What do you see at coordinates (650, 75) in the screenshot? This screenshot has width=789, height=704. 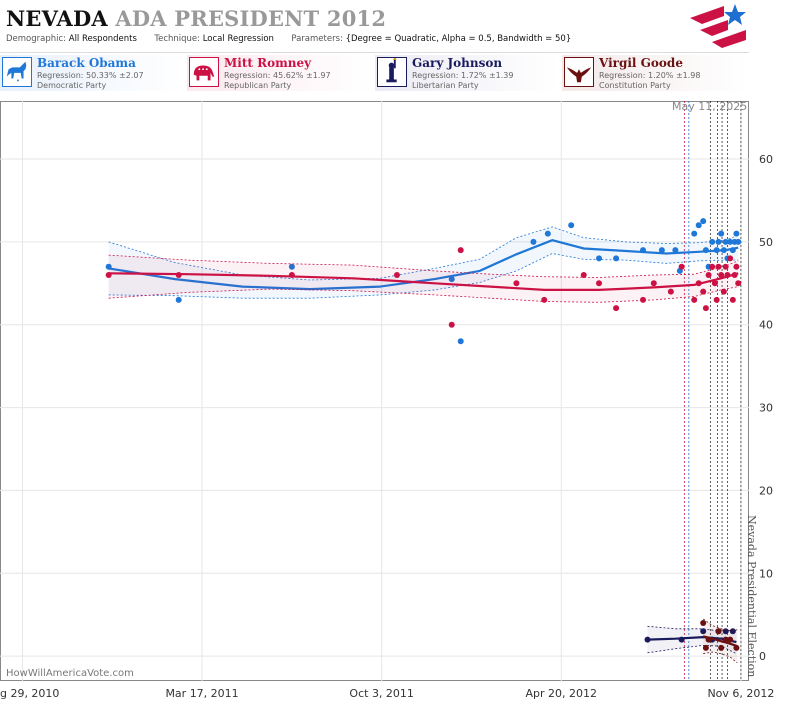 I see `candidate-regression: Regression: 1.20% ±1.98` at bounding box center [650, 75].